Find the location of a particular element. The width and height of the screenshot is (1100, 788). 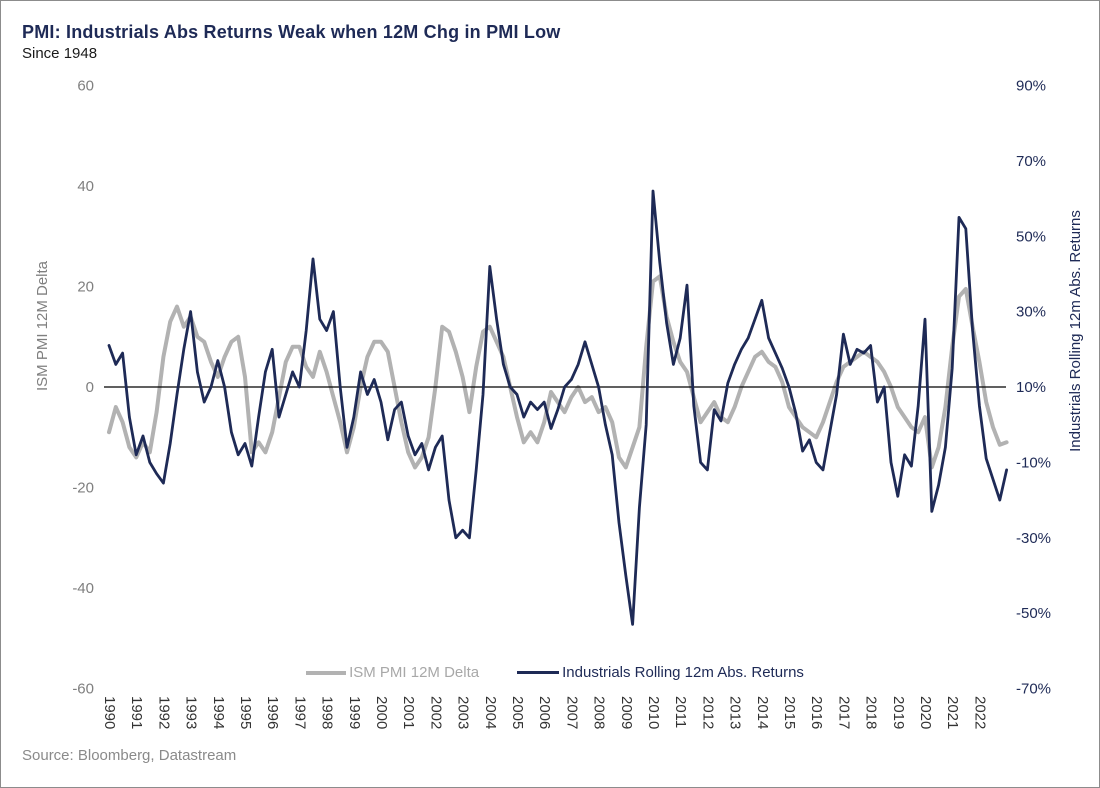

left-axis-tick: 20 is located at coordinates (85, 287).